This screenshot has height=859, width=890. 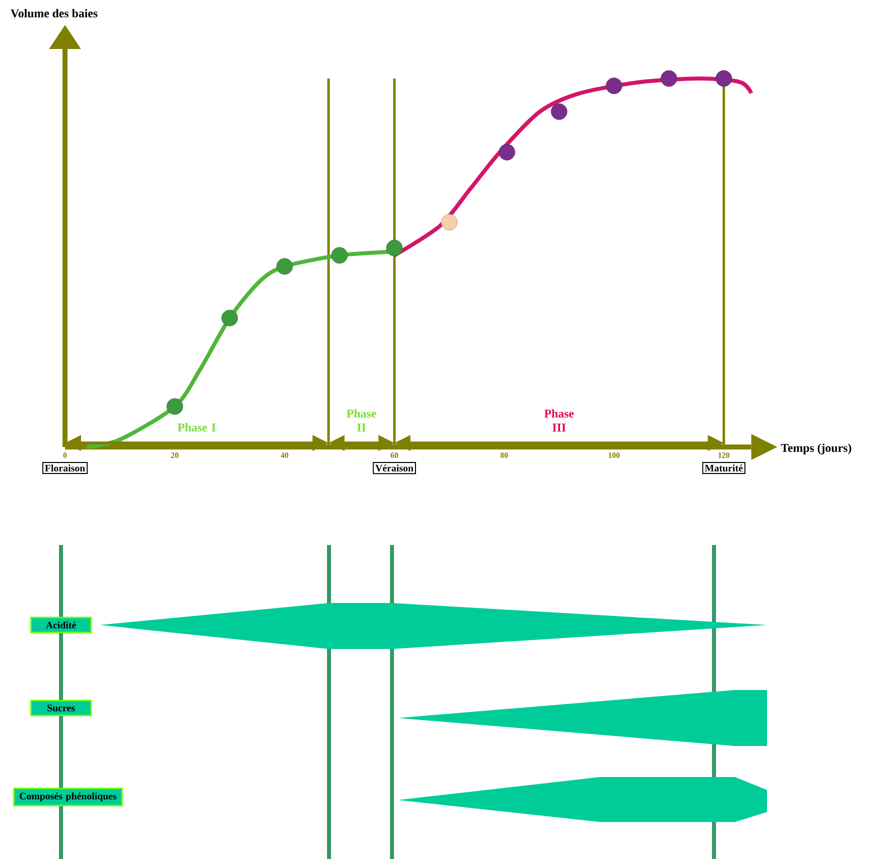 I want to click on annotation: Phase III, so click(x=559, y=420).